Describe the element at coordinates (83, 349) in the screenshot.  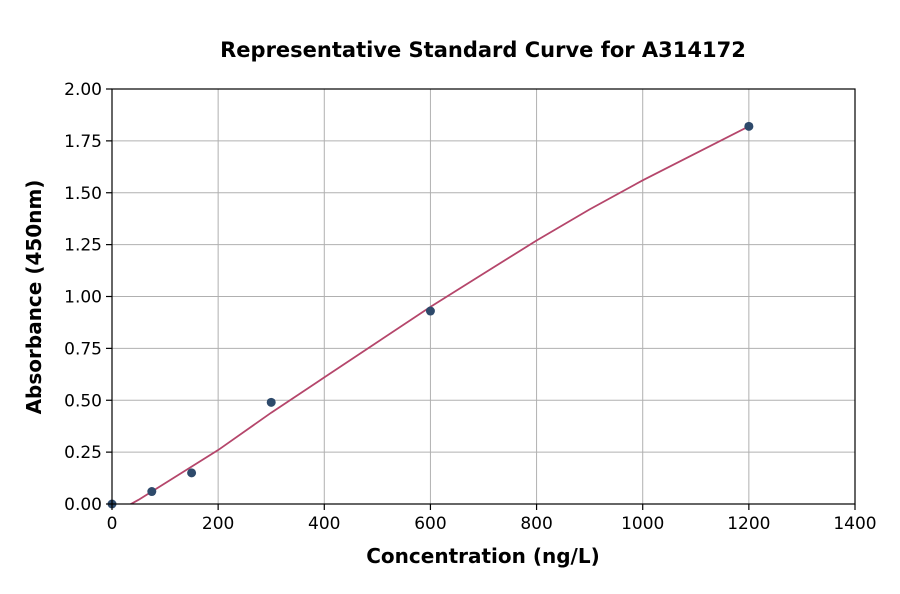
I see `y-tick-label: 0.75` at that location.